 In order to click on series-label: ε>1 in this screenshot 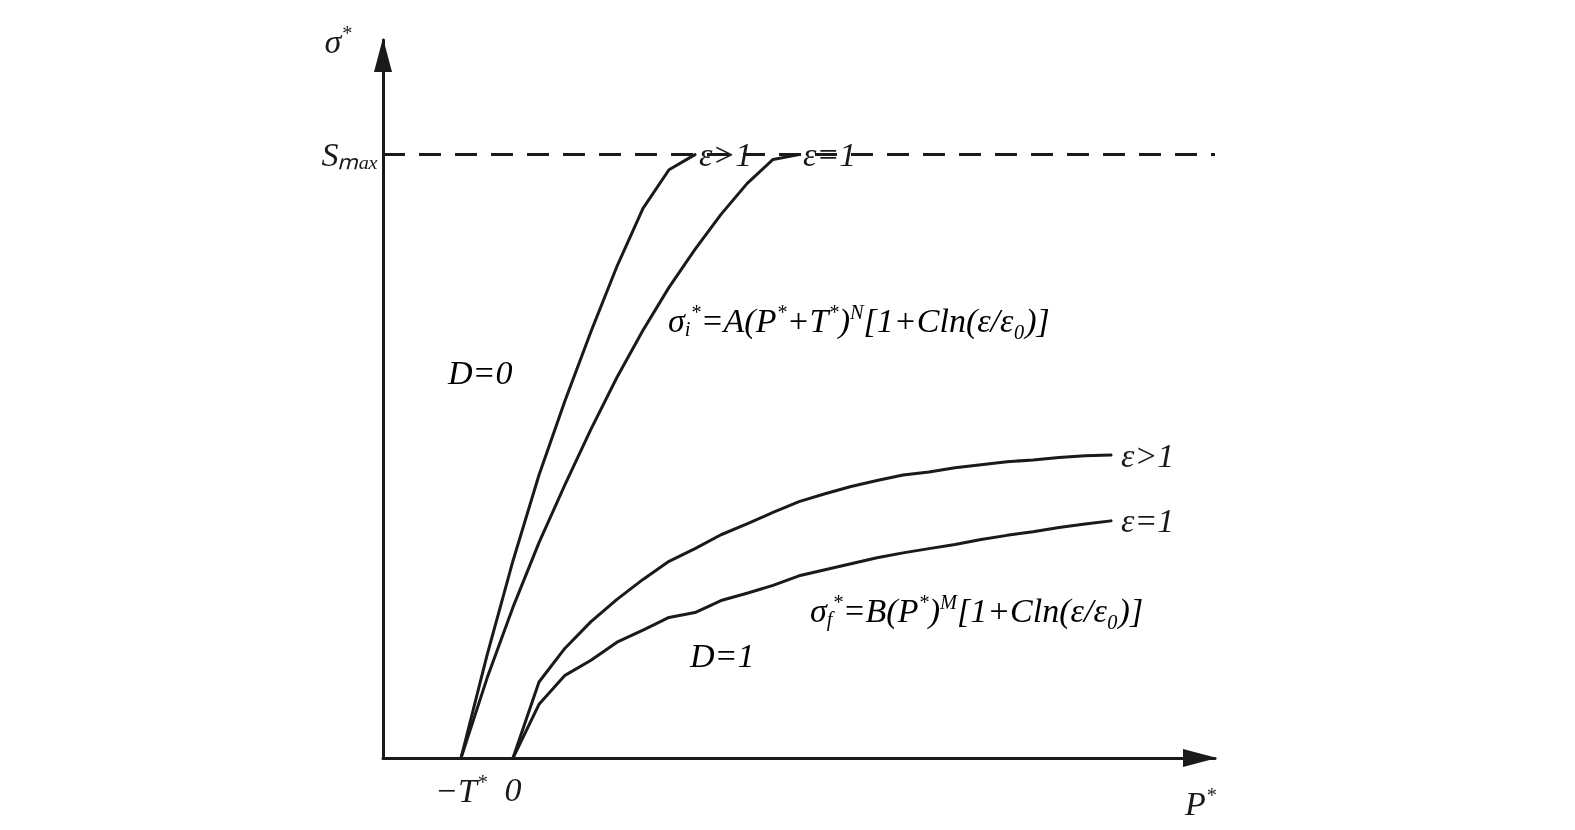, I will do `click(1148, 455)`.